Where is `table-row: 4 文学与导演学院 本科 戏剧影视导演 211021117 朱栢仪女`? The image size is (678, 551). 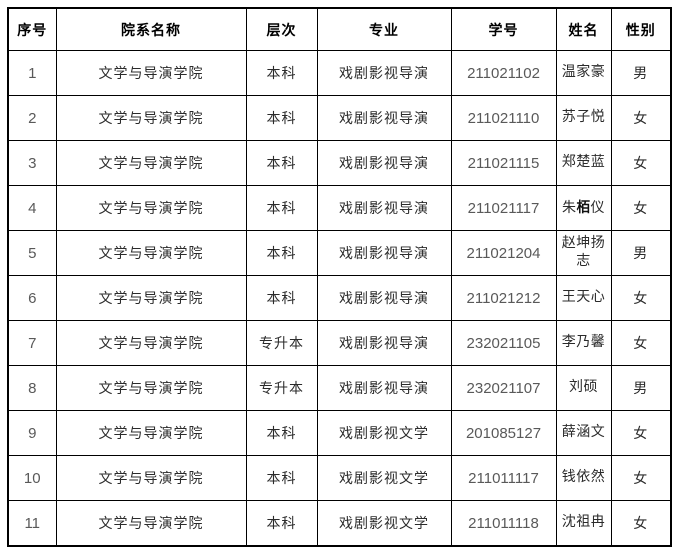
table-row: 4 文学与导演学院 本科 戏剧影视导演 211021117 朱栢仪女 is located at coordinates (339, 208).